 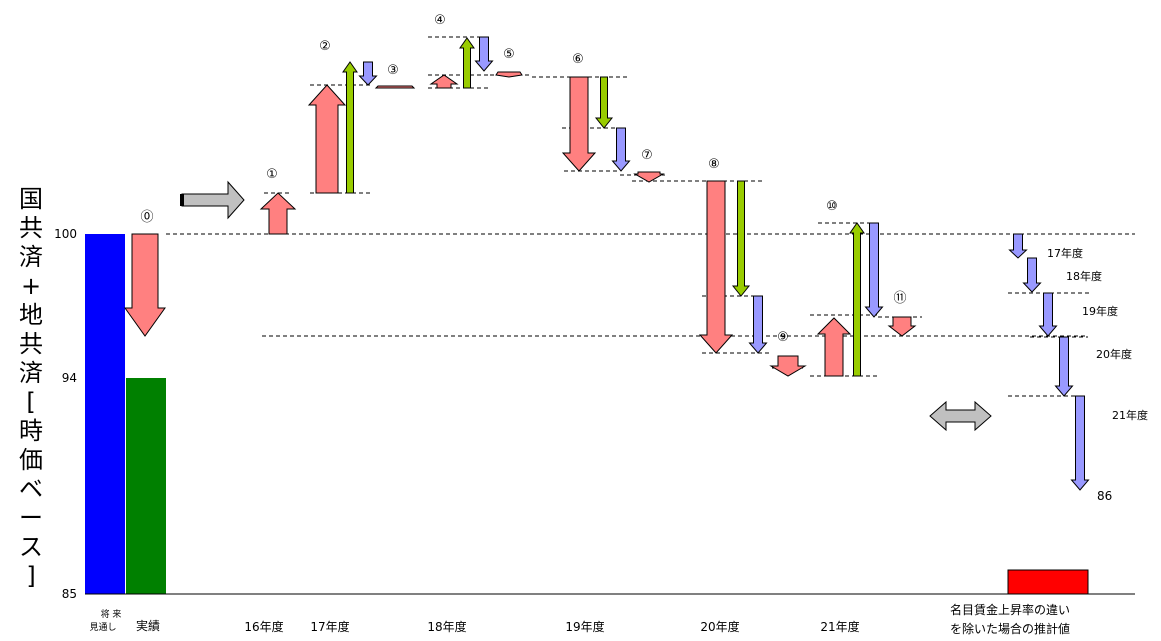 What do you see at coordinates (65, 234) in the screenshot?
I see `y-tick-label: 100` at bounding box center [65, 234].